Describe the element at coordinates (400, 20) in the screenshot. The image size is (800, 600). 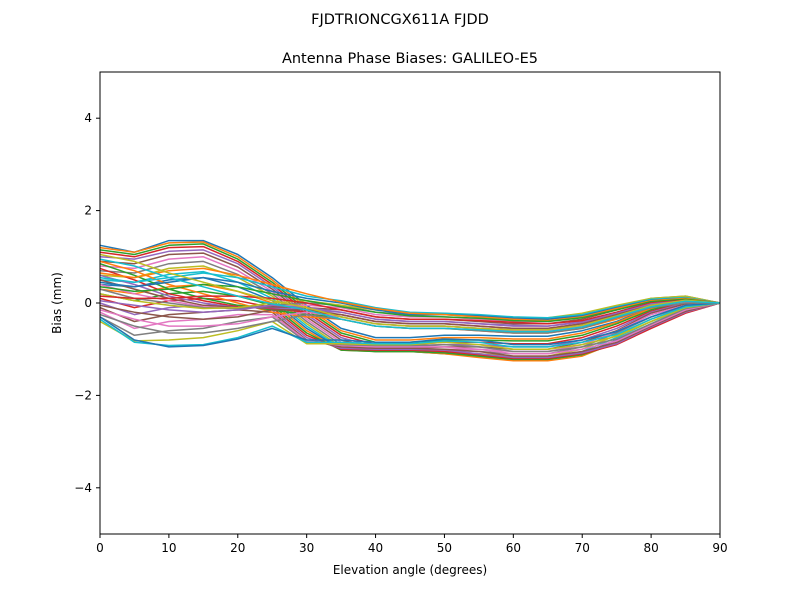
I see `figure-suptitle: FJDTRIONCGX611A FJDD` at that location.